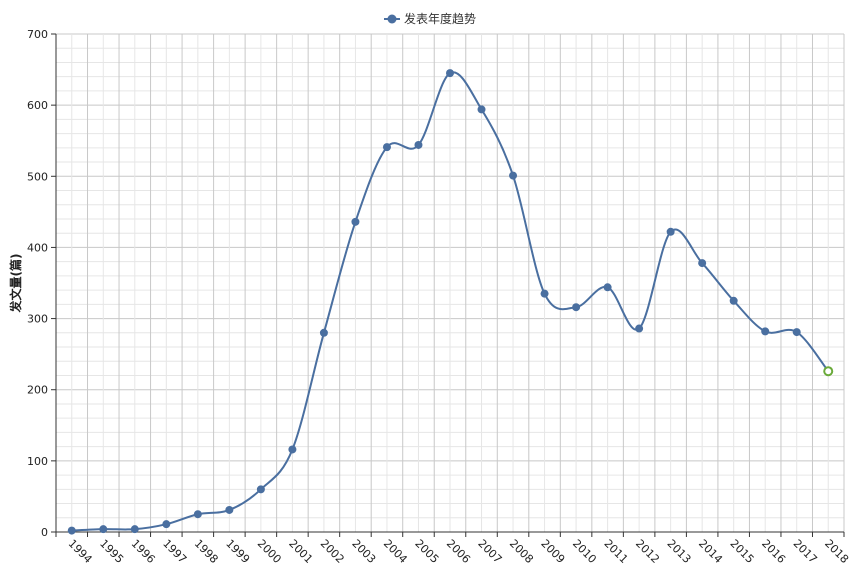 The width and height of the screenshot is (860, 574). What do you see at coordinates (143, 551) in the screenshot?
I see `x-tick-label: 1996` at bounding box center [143, 551].